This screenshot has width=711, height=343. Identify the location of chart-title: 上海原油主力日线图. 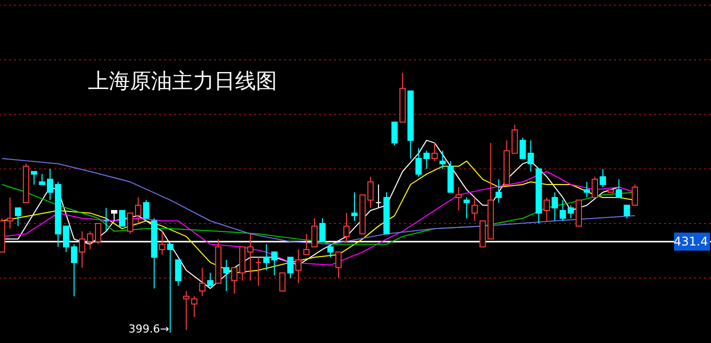
(182, 81).